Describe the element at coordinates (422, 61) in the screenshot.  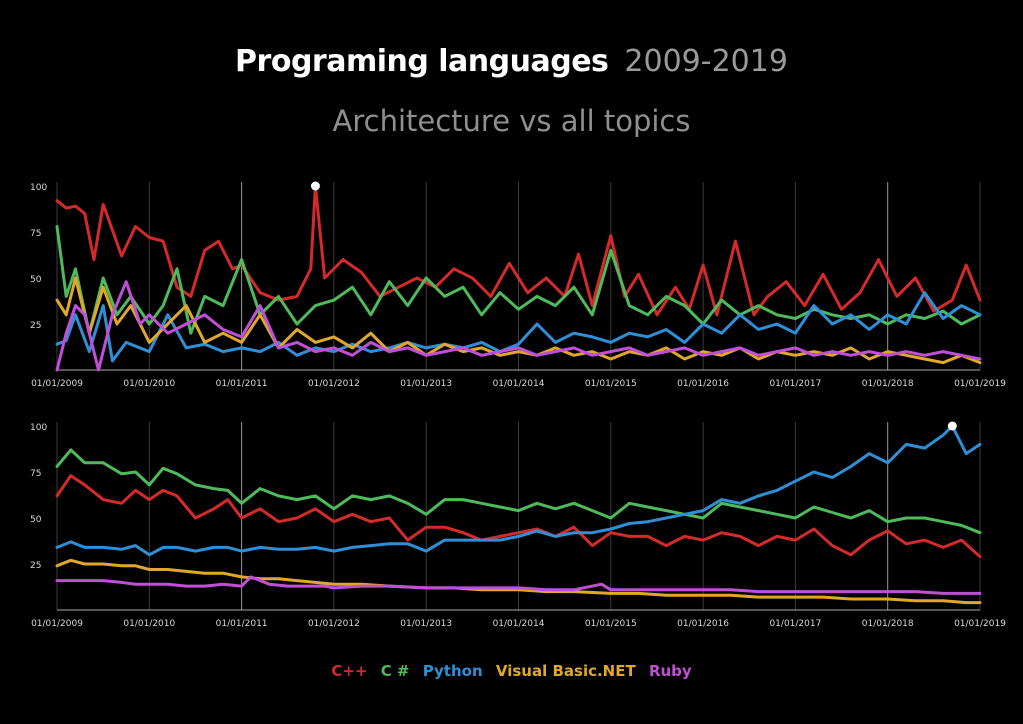
I see `chart-title: Programing languages` at that location.